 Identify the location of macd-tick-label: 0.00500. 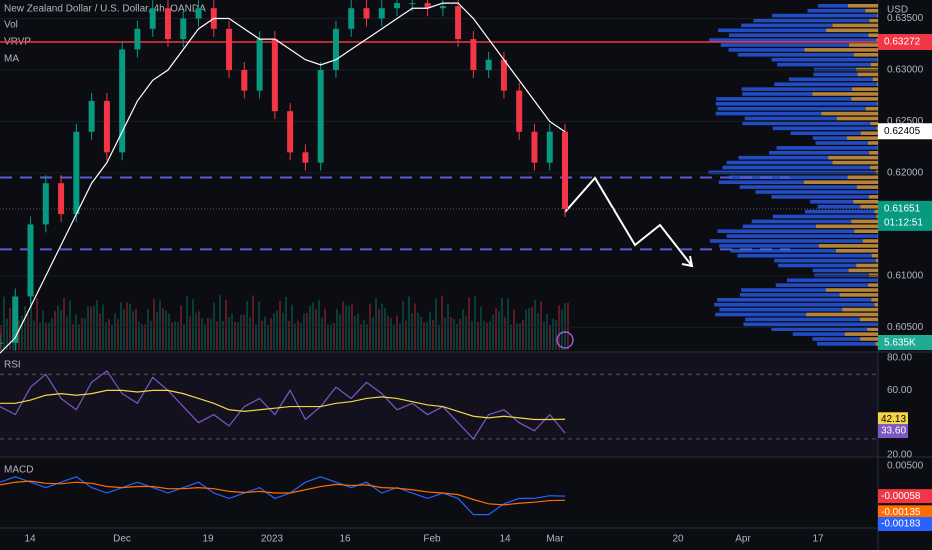
(905, 466).